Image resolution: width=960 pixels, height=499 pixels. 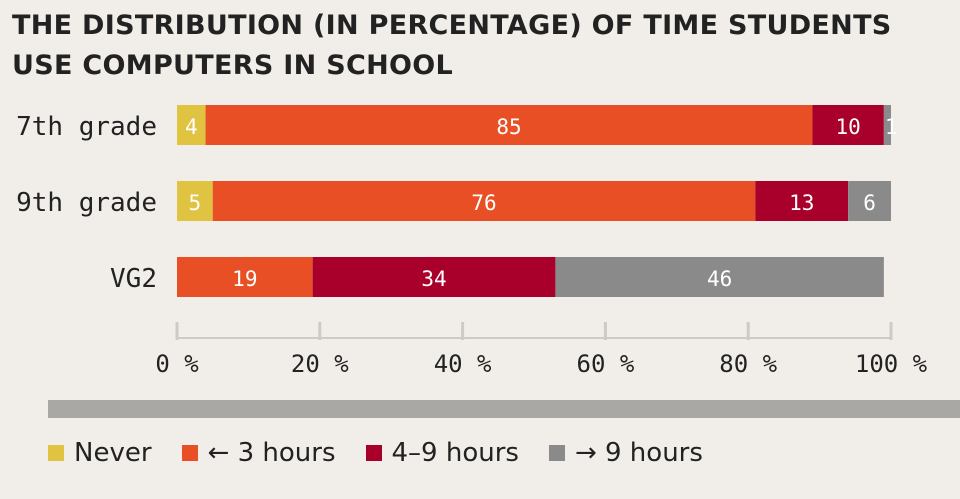 I want to click on legend-item: Never, so click(x=100, y=453).